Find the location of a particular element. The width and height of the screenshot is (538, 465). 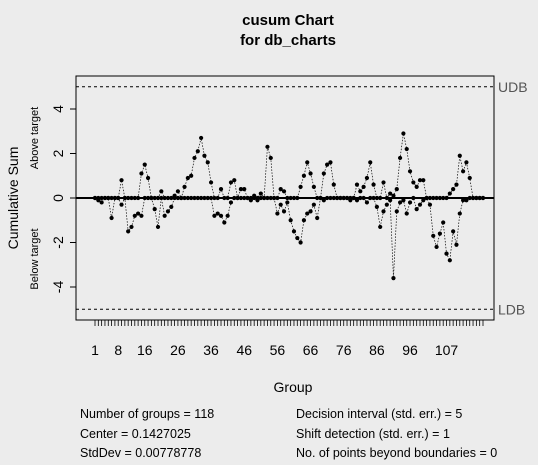

y-tick-label: -2 is located at coordinates (58, 242).